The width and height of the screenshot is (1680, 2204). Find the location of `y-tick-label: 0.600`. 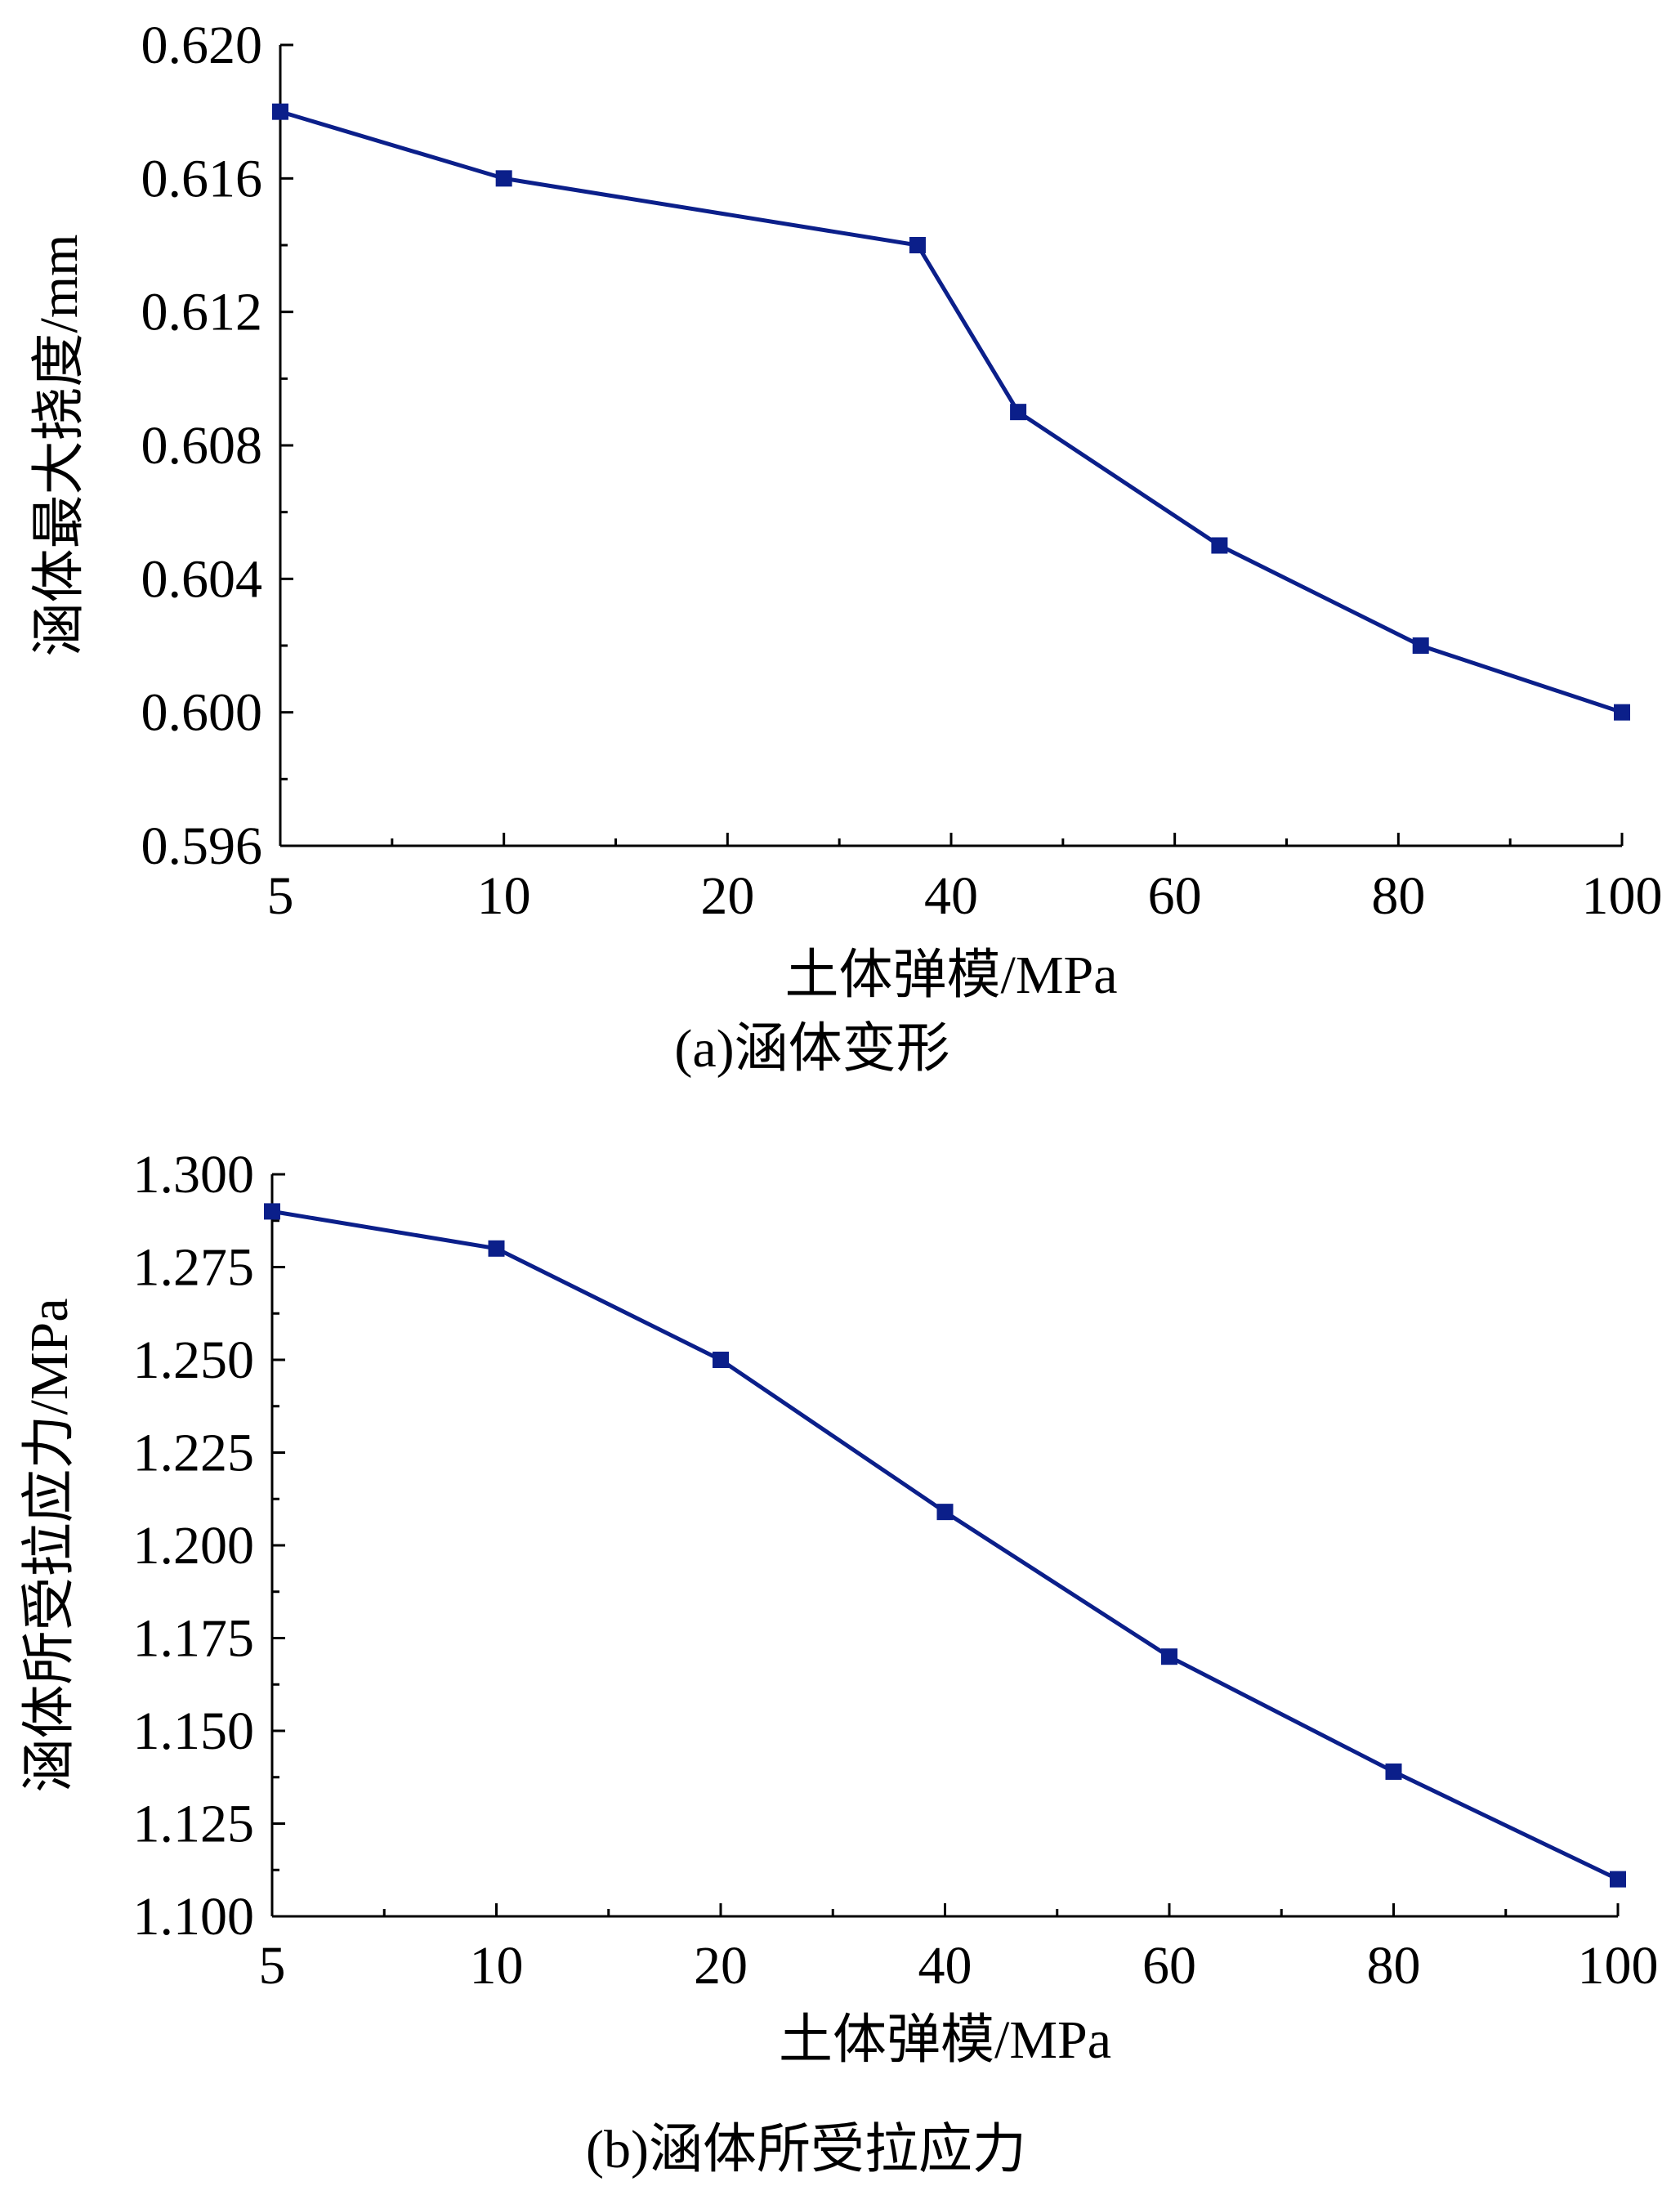

y-tick-label: 0.600 is located at coordinates (202, 713).